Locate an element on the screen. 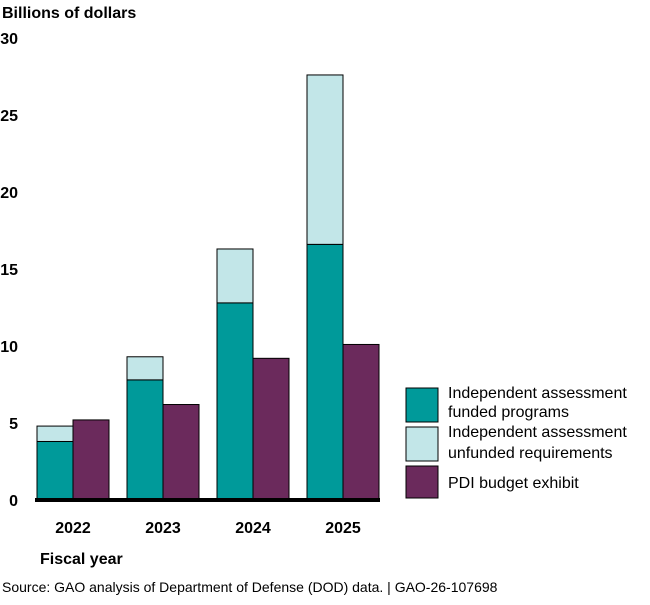 This screenshot has width=650, height=605. x-tick-label: 2022 is located at coordinates (73, 528).